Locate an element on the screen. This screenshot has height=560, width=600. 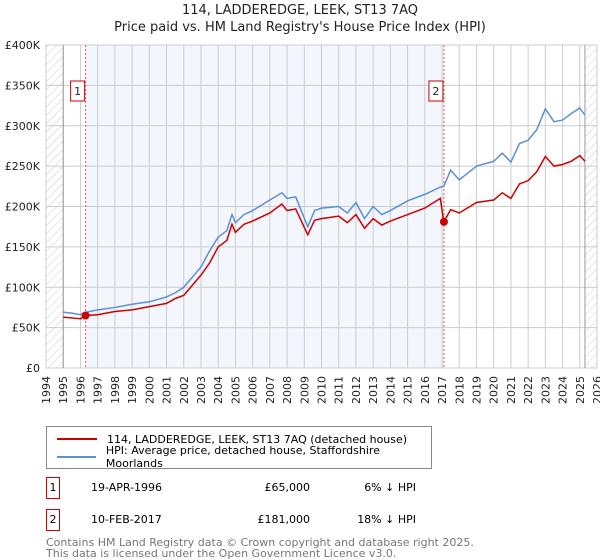
x-tick-label: 1998 is located at coordinates (115, 390).